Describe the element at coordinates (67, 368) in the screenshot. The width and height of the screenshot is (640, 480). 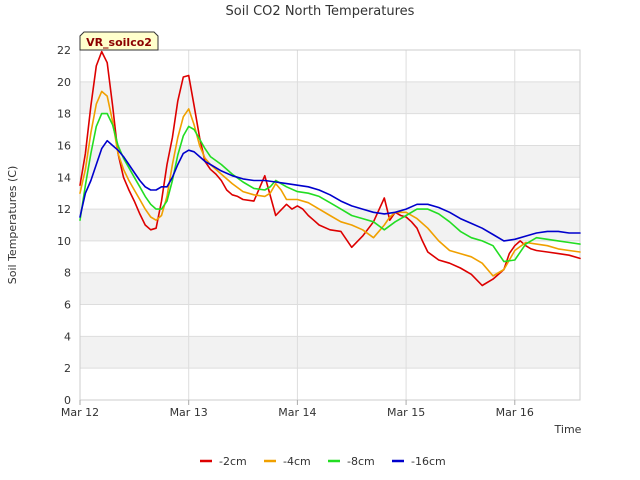
I see `y-tick-label: 2` at that location.